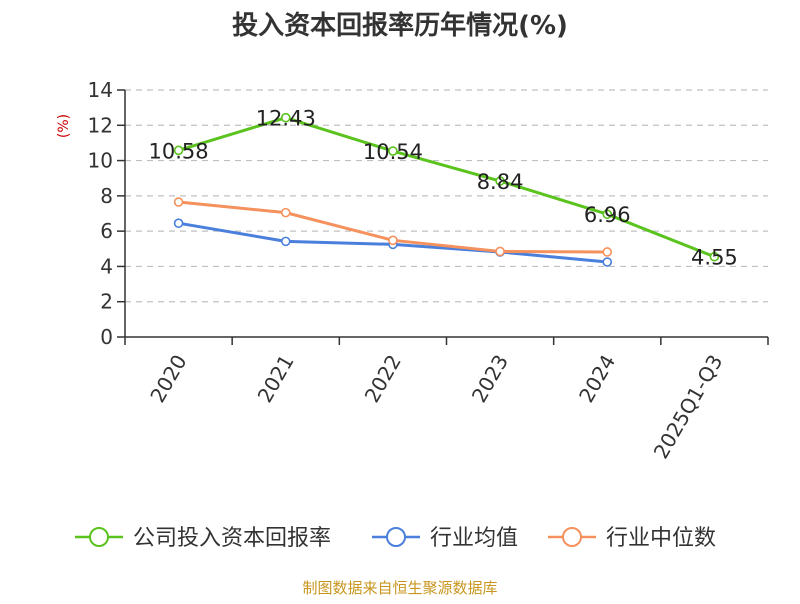  Describe the element at coordinates (383, 379) in the screenshot. I see `x-tick-label: 2022` at that location.